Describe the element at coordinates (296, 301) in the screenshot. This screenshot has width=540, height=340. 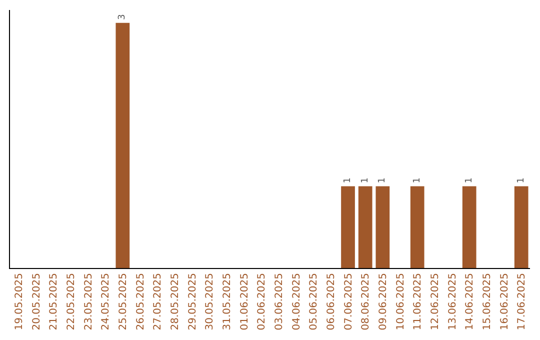
I see `x-tick-label: 04.06.2025` at that location.